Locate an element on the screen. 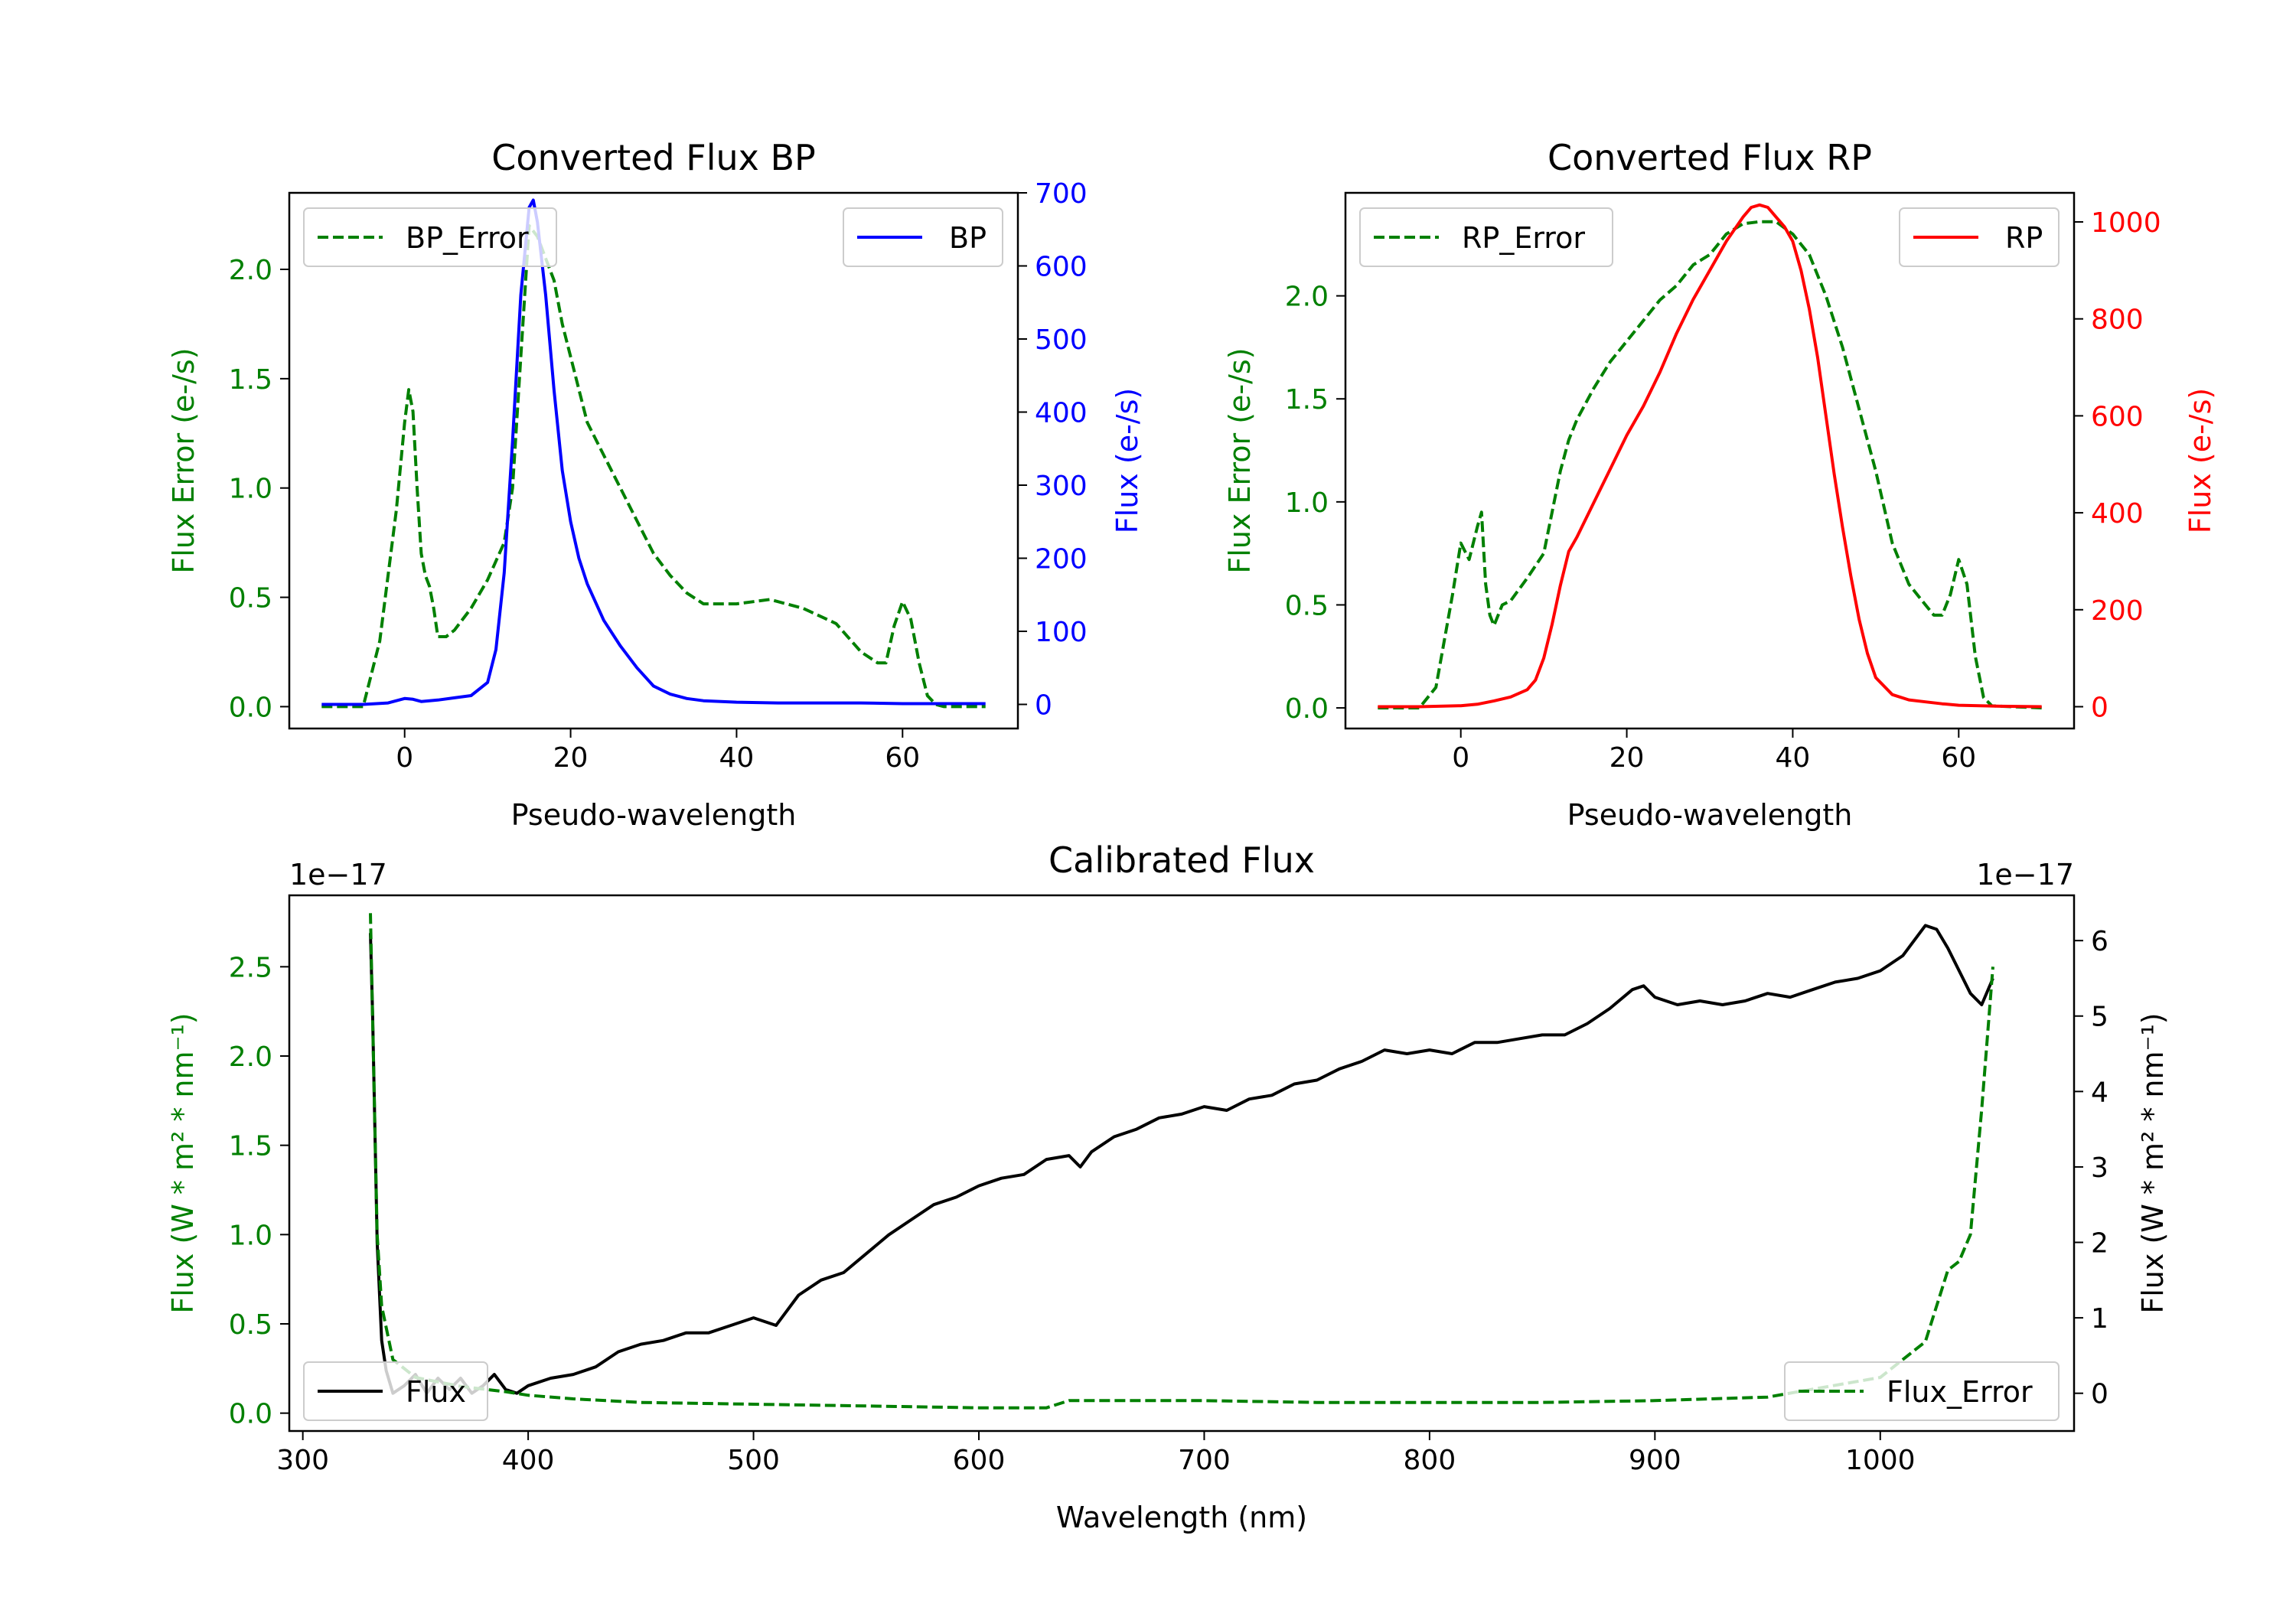  x-axis-label: Wavelength (nm) is located at coordinates (1181, 1517).